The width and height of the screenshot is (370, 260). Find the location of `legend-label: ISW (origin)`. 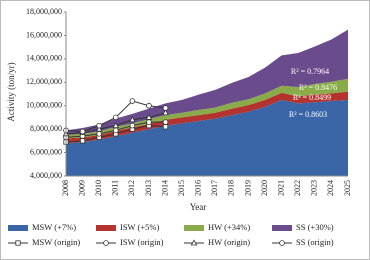

legend-label: ISW (origin) is located at coordinates (142, 242).